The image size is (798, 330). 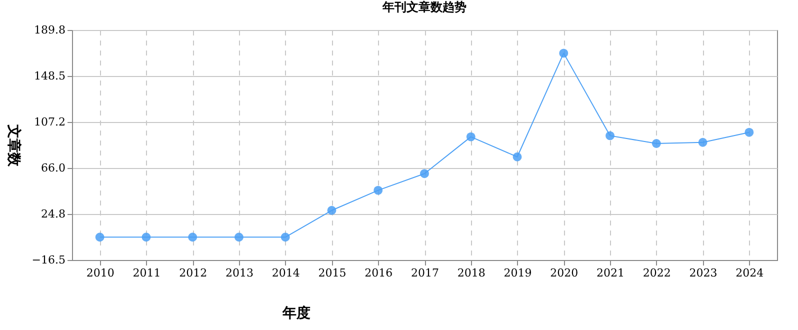 What do you see at coordinates (286, 273) in the screenshot?
I see `x-tick-label: 2014` at bounding box center [286, 273].